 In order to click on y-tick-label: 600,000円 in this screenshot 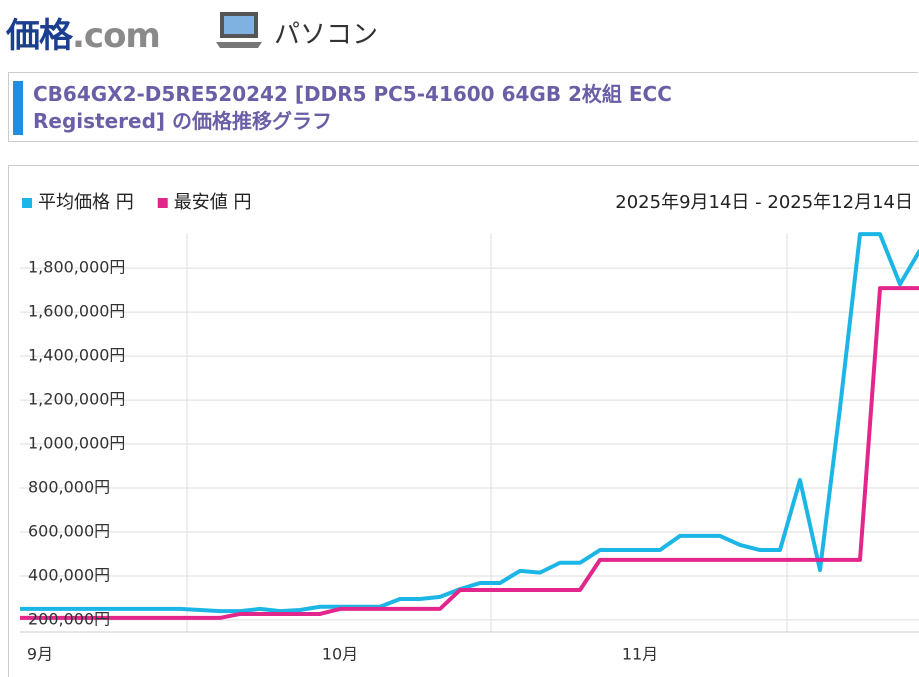, I will do `click(69, 530)`.